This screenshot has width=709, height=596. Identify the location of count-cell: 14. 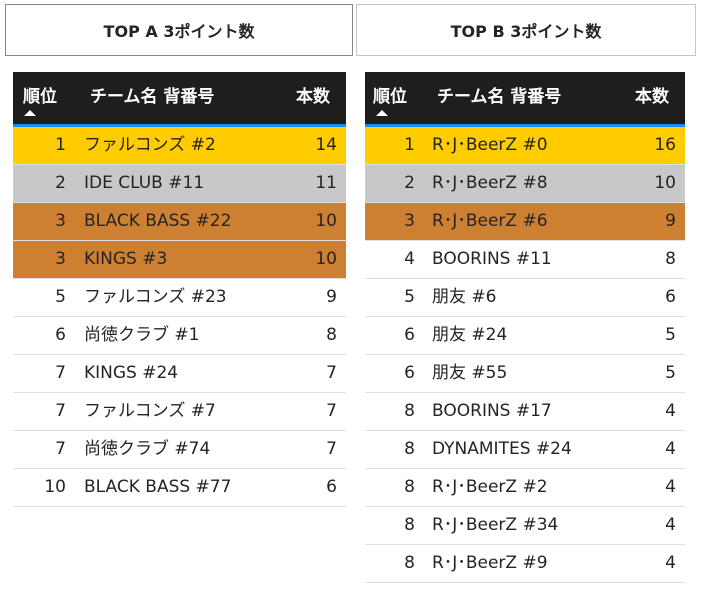
(326, 145).